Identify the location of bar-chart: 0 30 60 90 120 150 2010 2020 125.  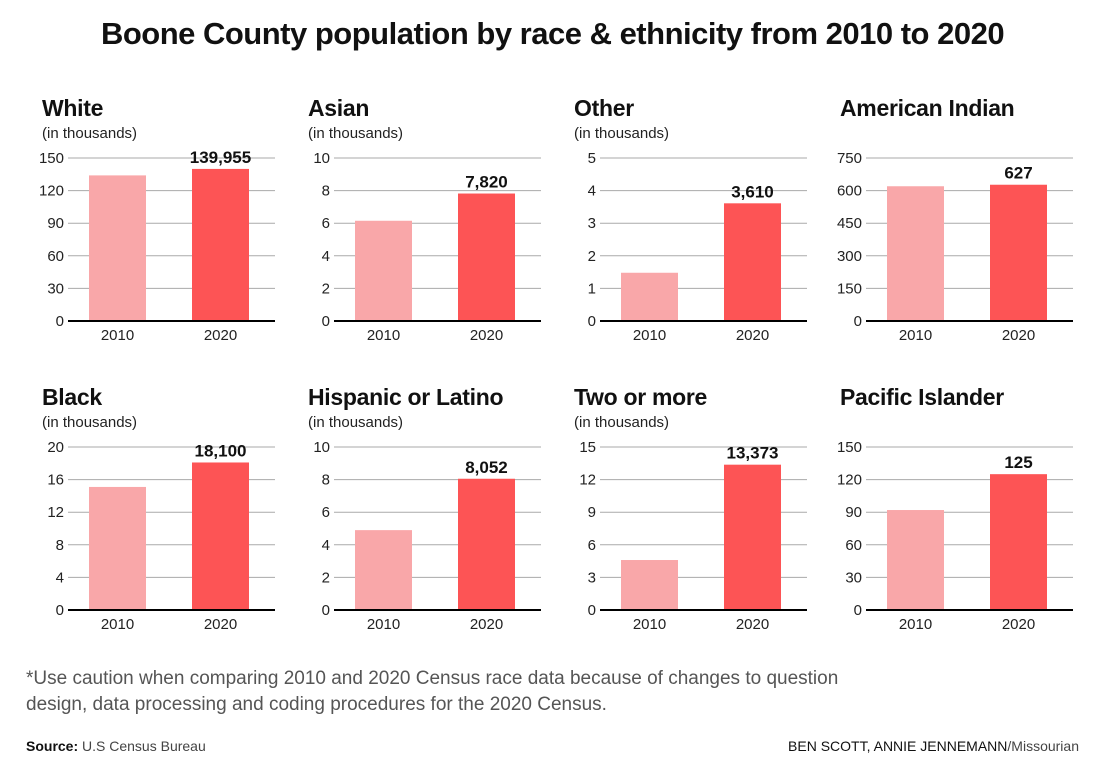
(955, 536).